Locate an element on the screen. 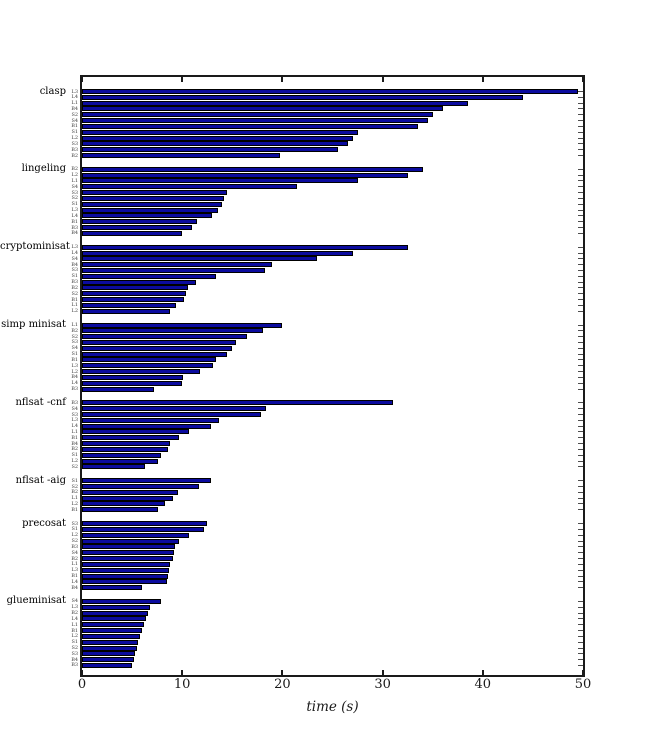  bar-config-label: L4 is located at coordinates (74, 97).